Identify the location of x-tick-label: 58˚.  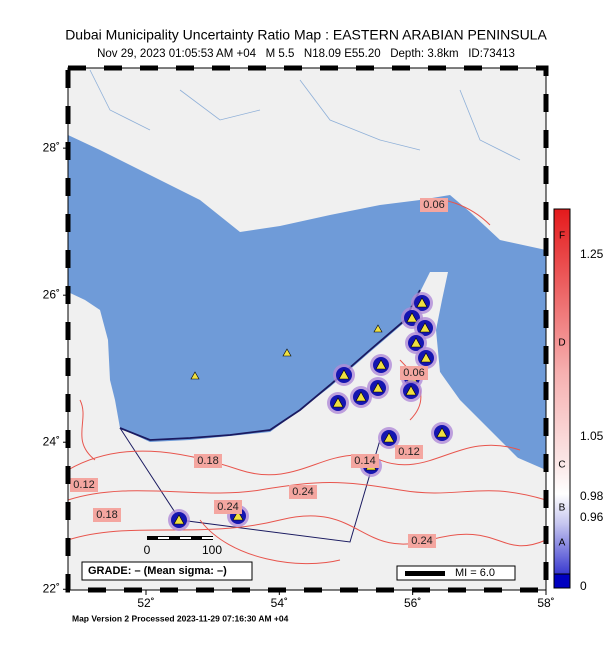
(545, 603).